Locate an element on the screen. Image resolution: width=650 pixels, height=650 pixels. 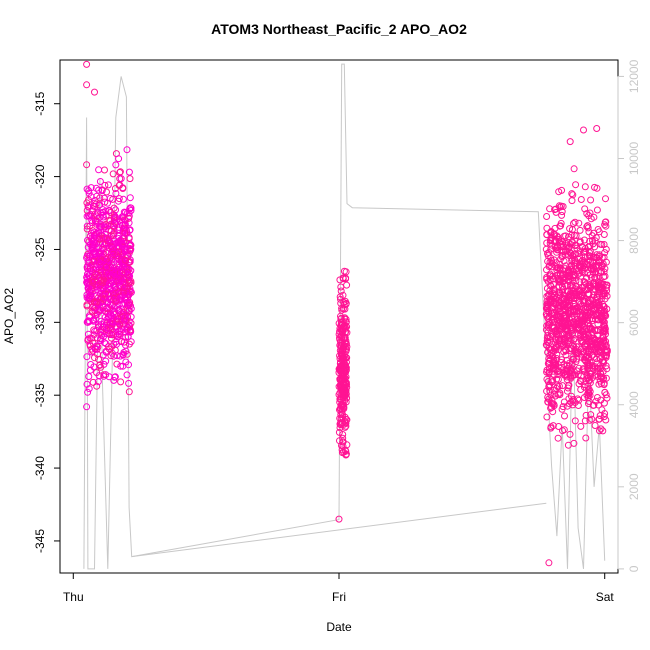
x-axis: Thu Fri Sat is located at coordinates (339, 588).